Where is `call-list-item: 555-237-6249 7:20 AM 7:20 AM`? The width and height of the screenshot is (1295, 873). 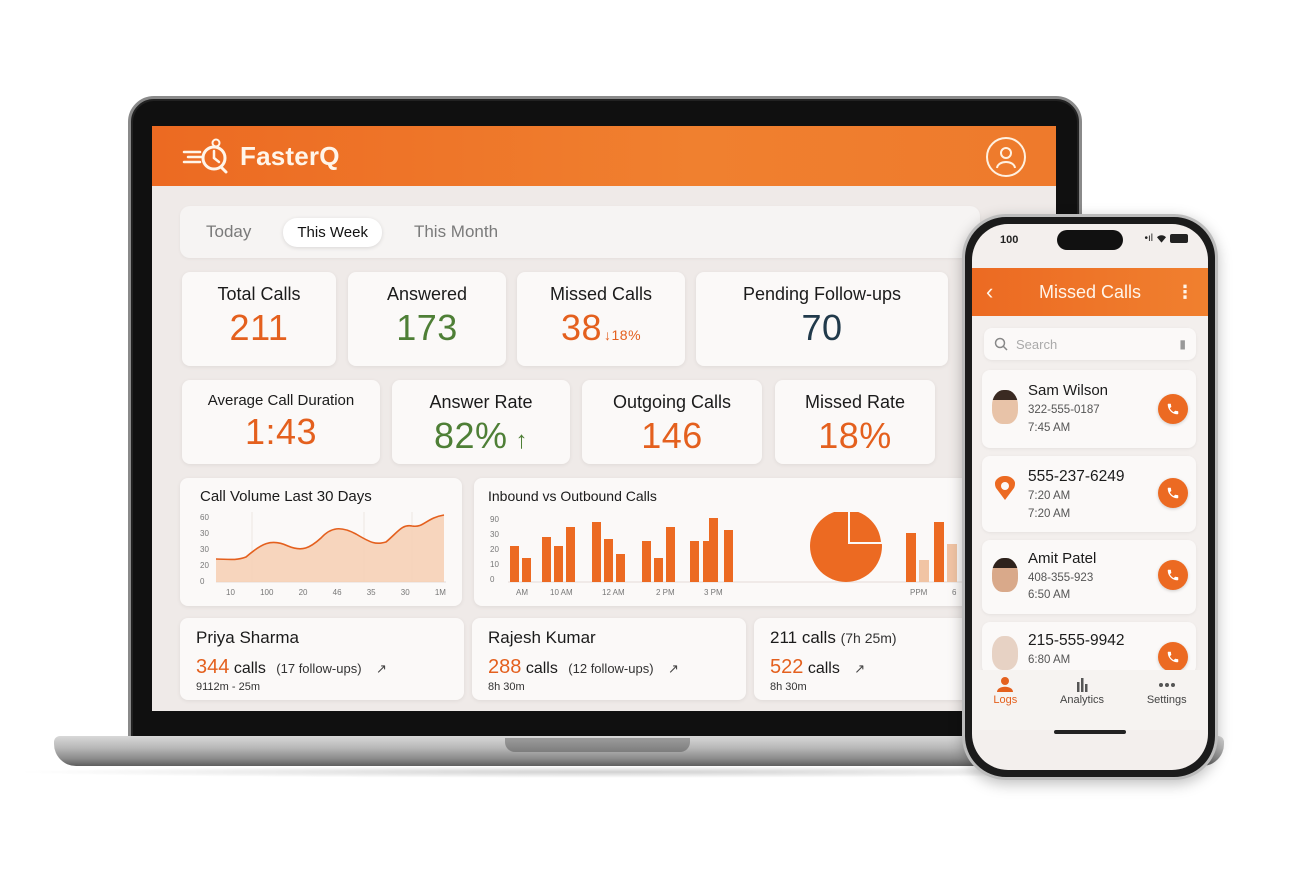
call-list-item: 555-237-6249 7:20 AM 7:20 AM is located at coordinates (1089, 494).